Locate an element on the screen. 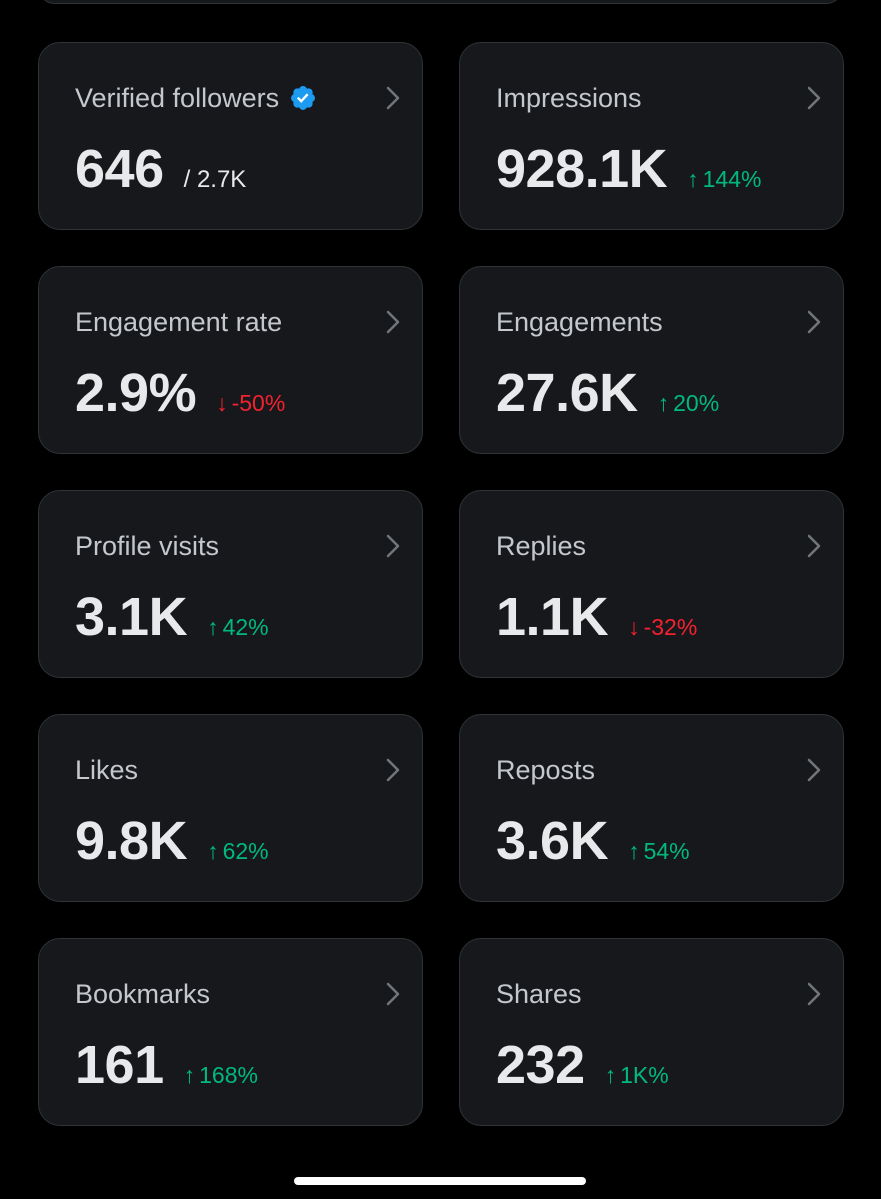  metric-title-container: Shares is located at coordinates (539, 994).